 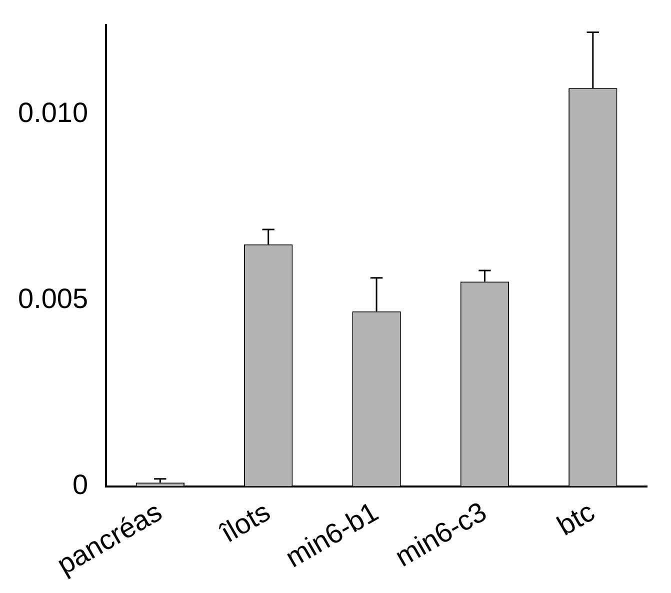 What do you see at coordinates (576, 519) in the screenshot?
I see `x-tick-label: btc` at bounding box center [576, 519].